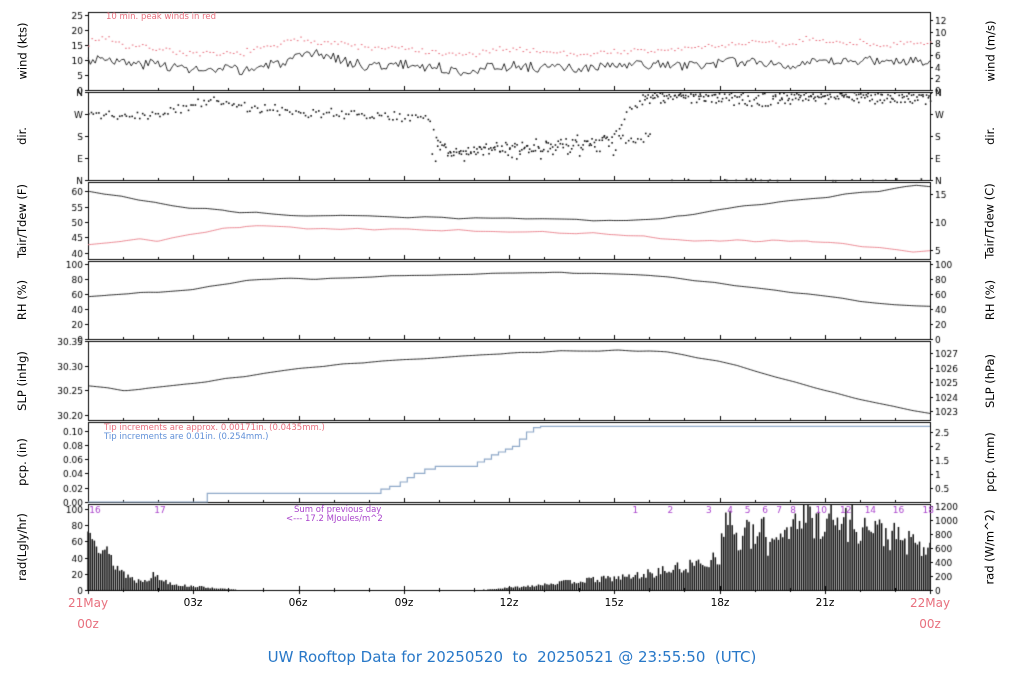 Image resolution: width=1024 pixels, height=700 pixels. I want to click on x-axis-tick-09z: 09z, so click(404, 603).